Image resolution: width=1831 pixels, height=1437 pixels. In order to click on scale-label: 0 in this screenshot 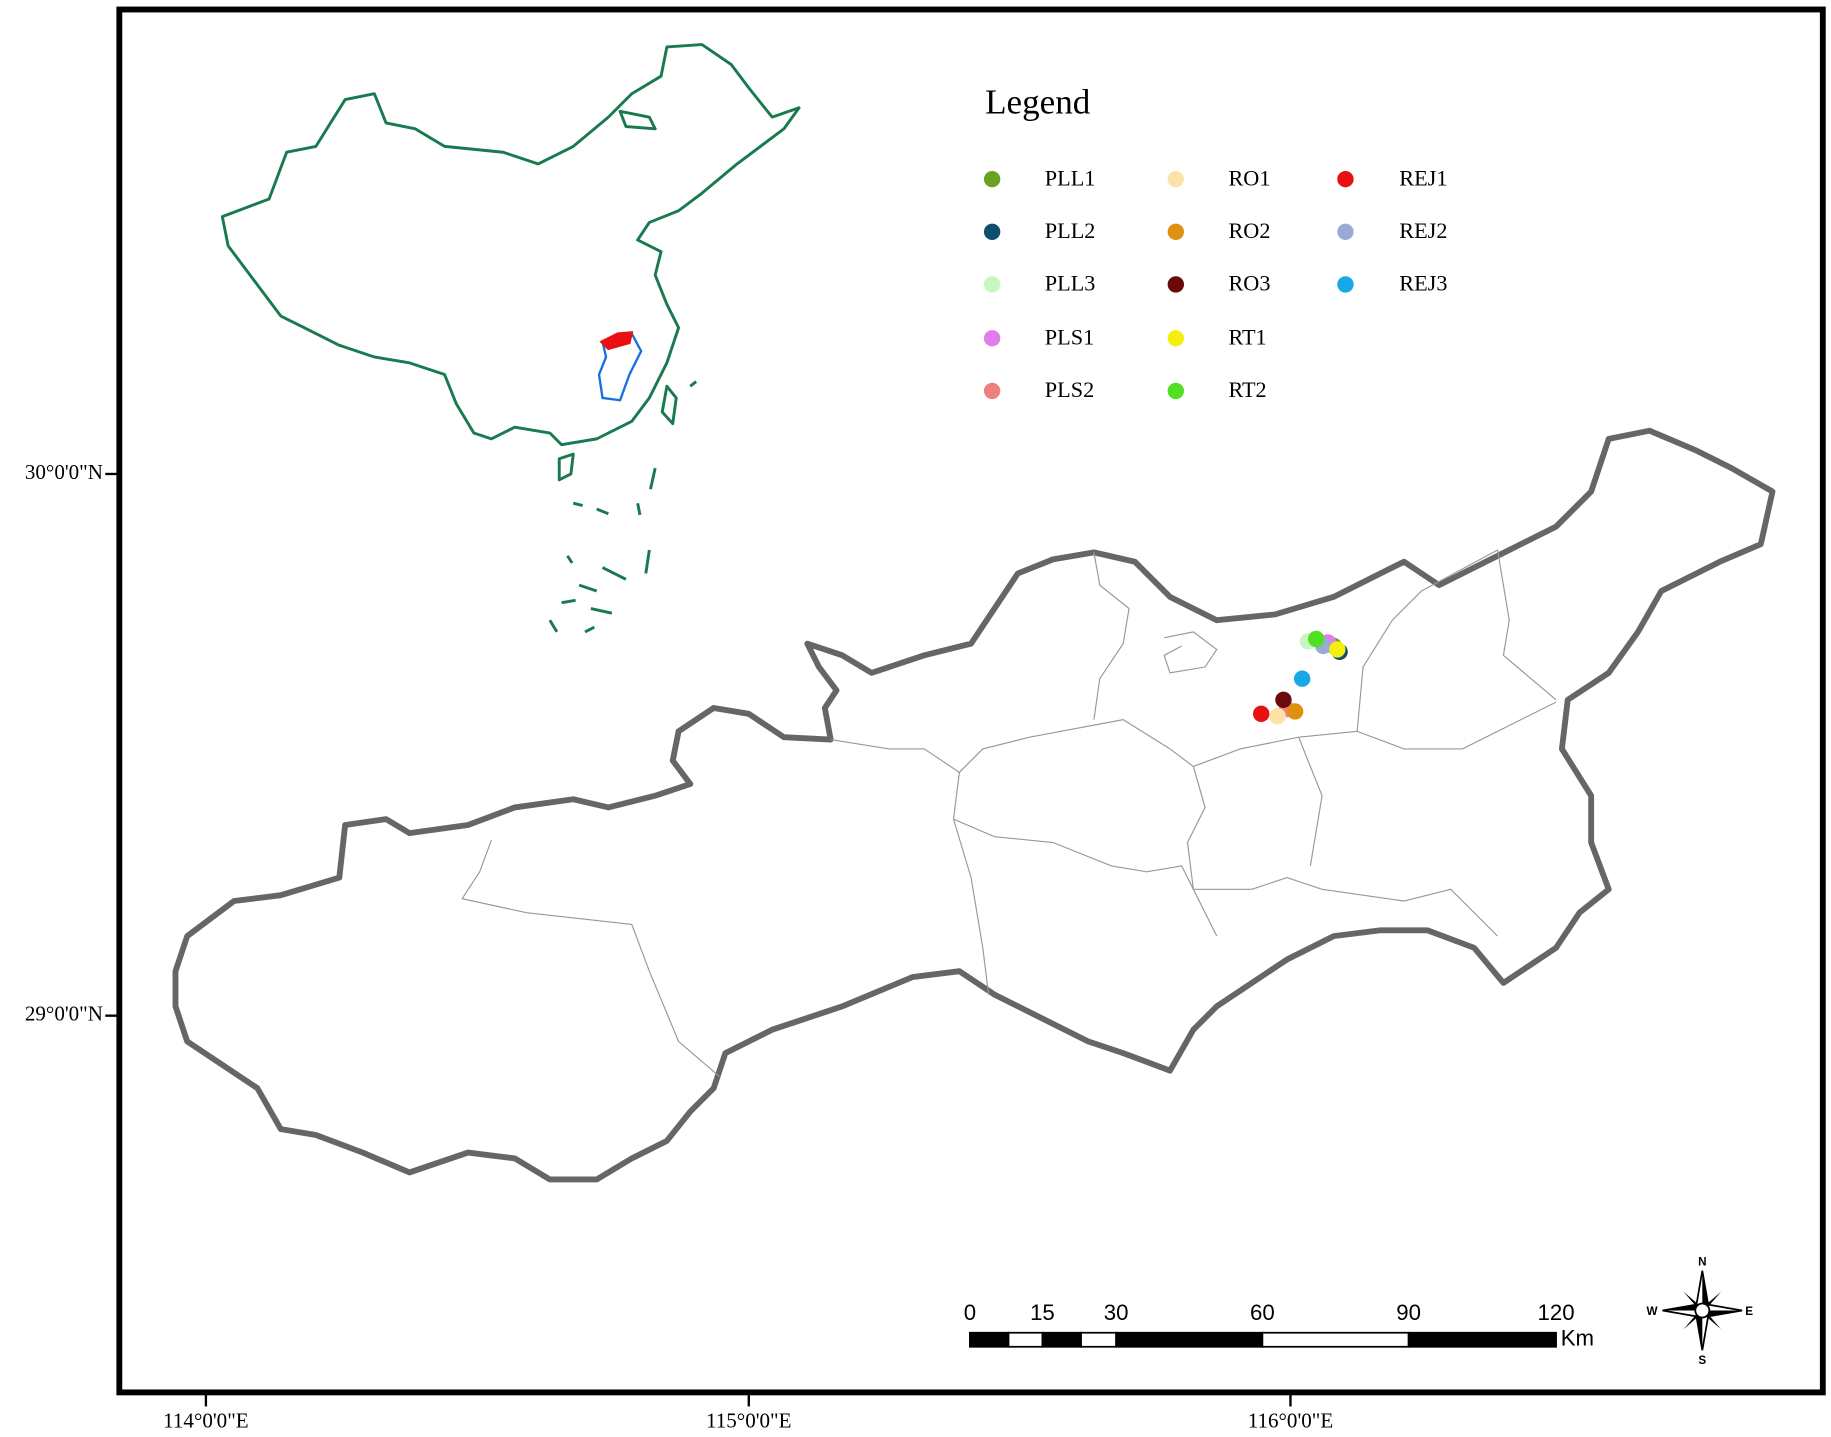, I will do `click(970, 1312)`.